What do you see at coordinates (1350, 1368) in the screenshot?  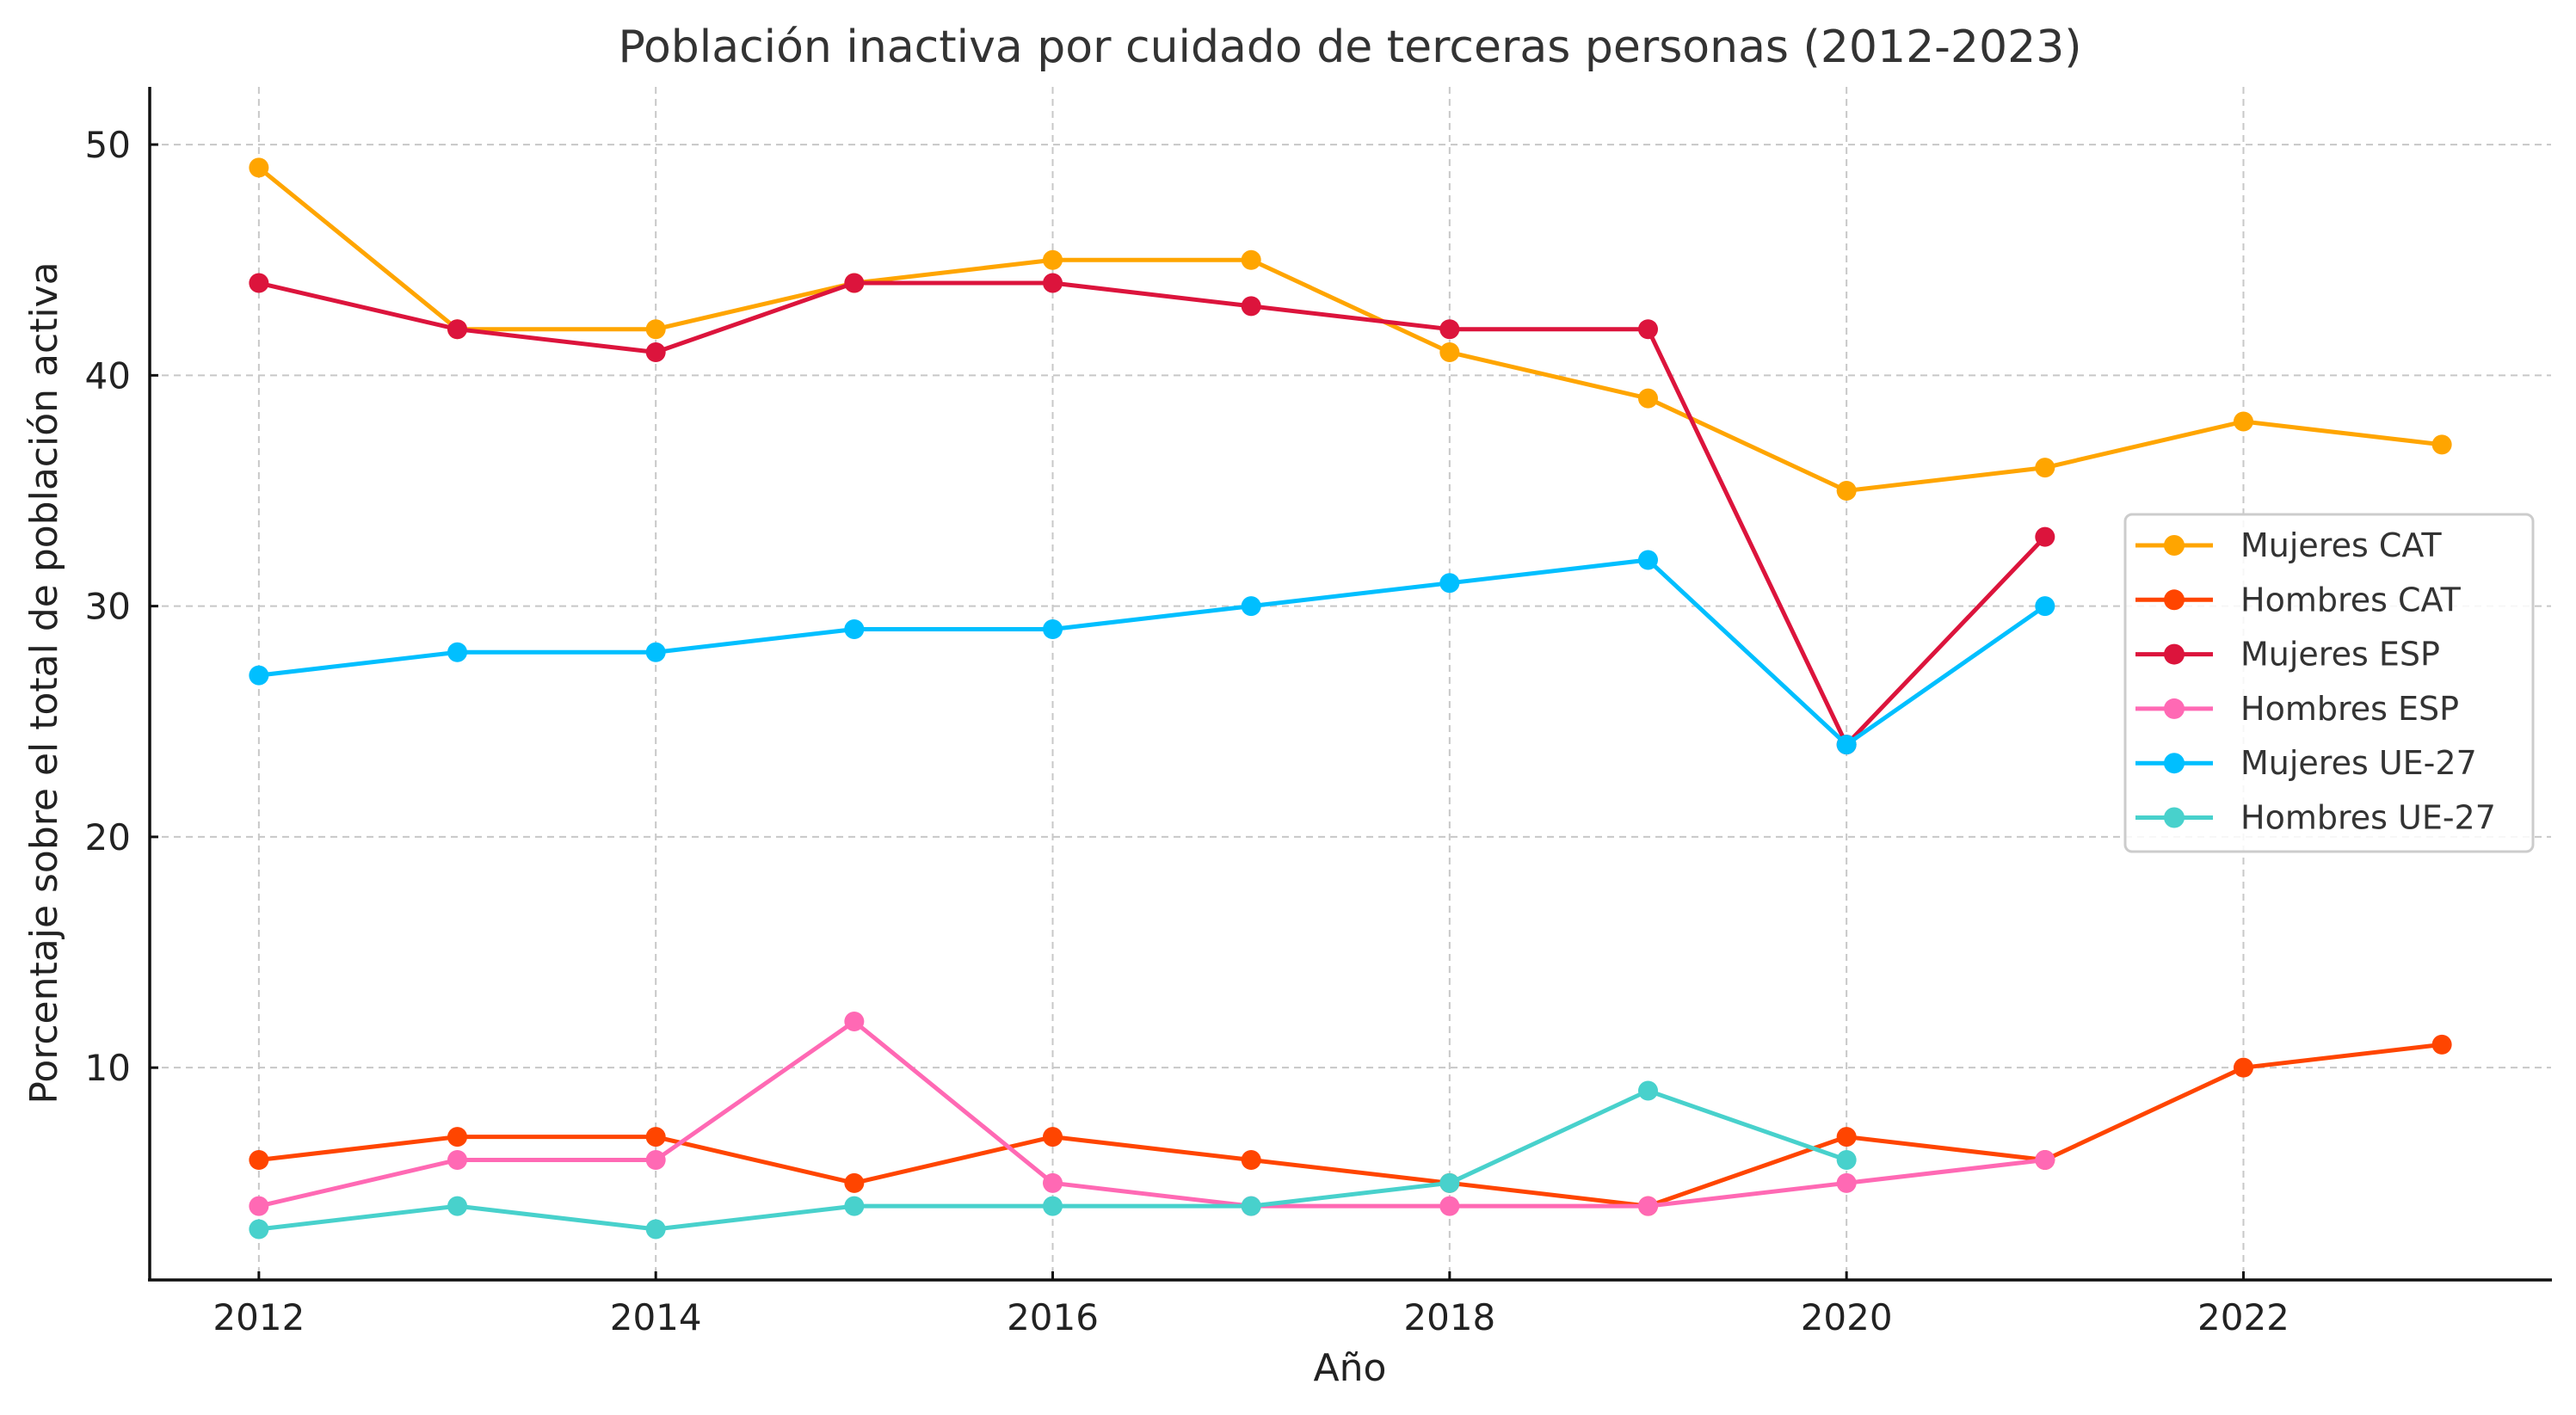 I see `x-axis-label: Año` at bounding box center [1350, 1368].